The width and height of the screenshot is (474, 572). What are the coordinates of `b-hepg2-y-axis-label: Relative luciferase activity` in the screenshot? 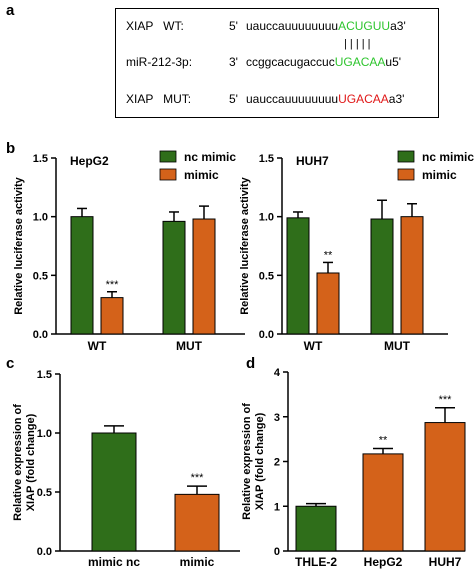 It's located at (19, 245).